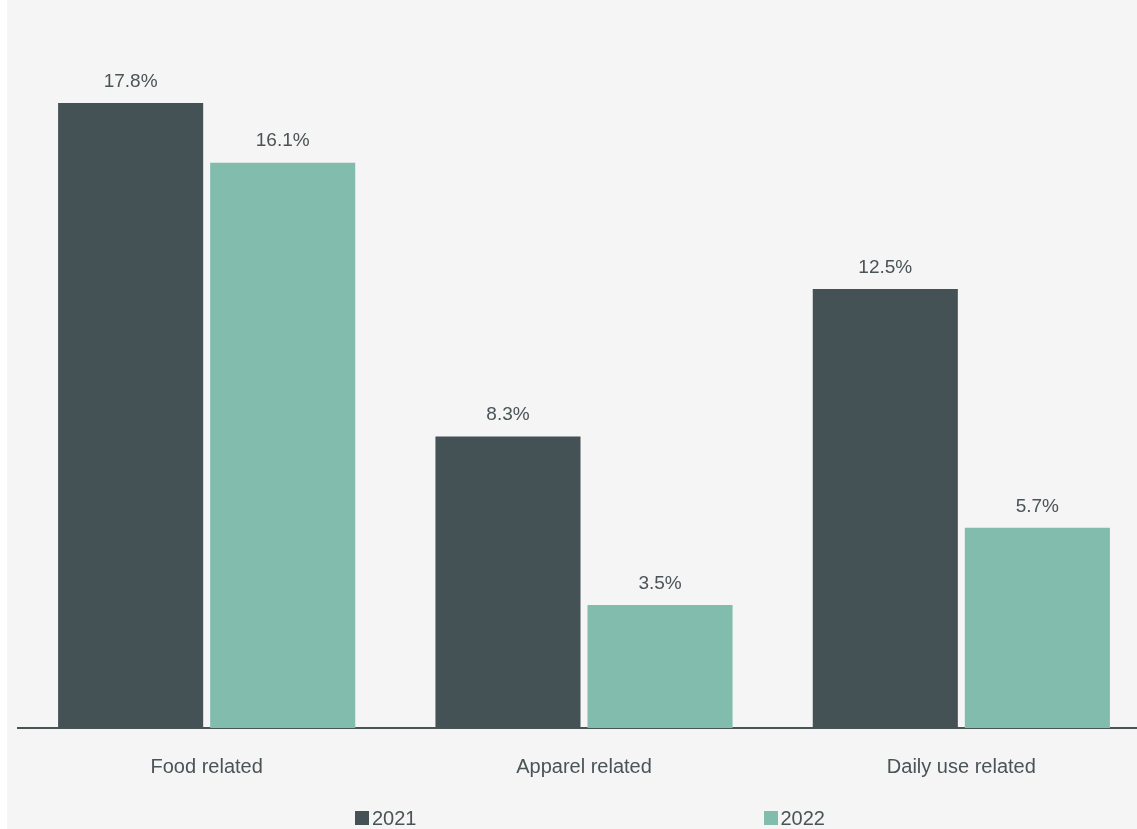  Describe the element at coordinates (802, 817) in the screenshot. I see `legend-label: 2022` at that location.